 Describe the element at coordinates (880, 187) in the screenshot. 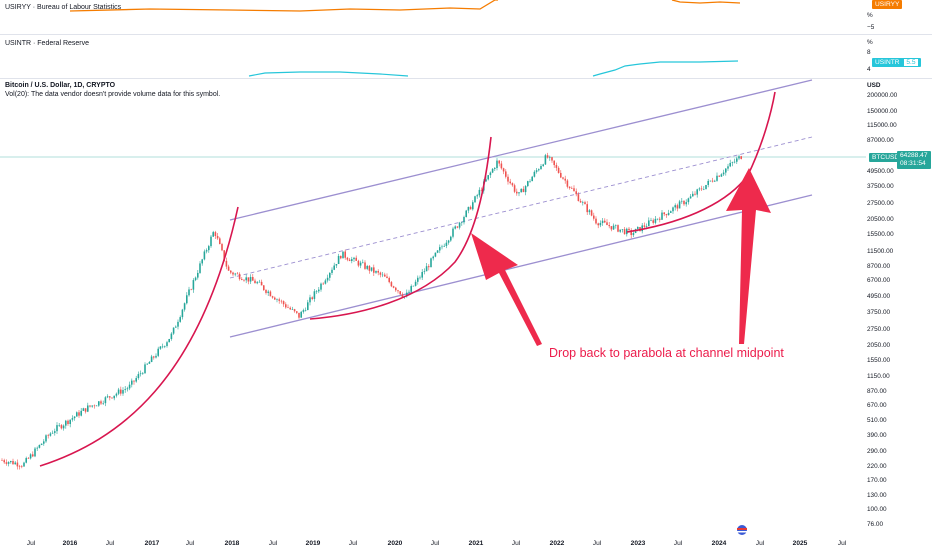

I see `price-tick: 37500.00` at that location.